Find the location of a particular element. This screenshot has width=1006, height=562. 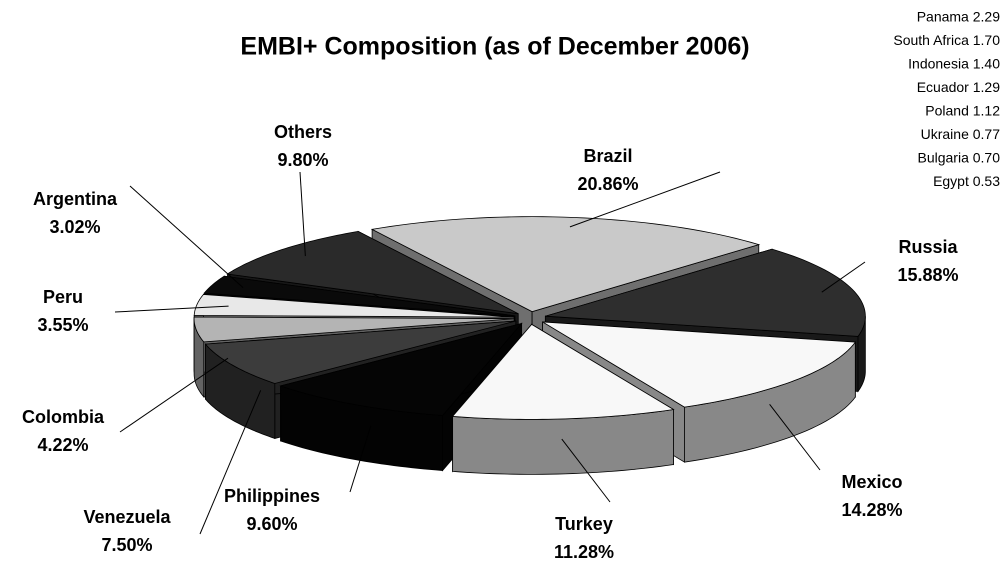

annotation: South Africa 1.70 is located at coordinates (946, 40).